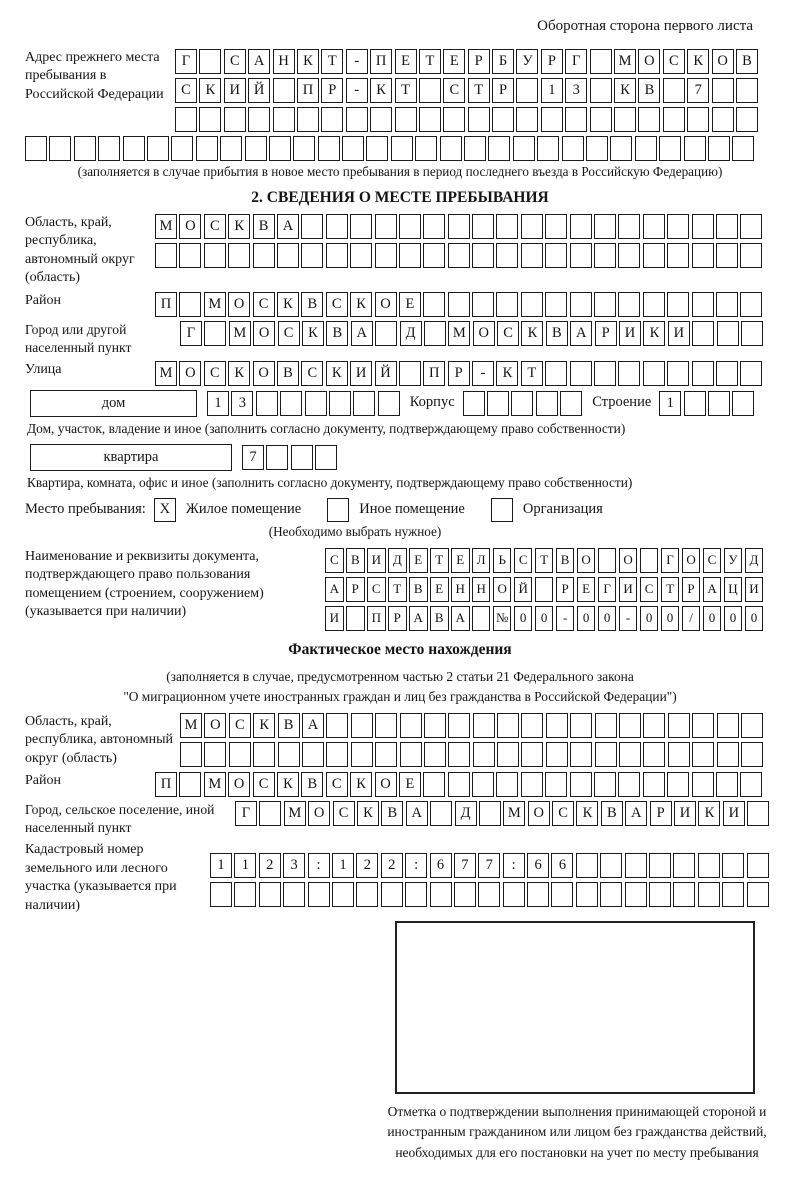 The height and width of the screenshot is (1180, 800). Describe the element at coordinates (405, 61) in the screenshot. I see `char-cell: Е` at that location.